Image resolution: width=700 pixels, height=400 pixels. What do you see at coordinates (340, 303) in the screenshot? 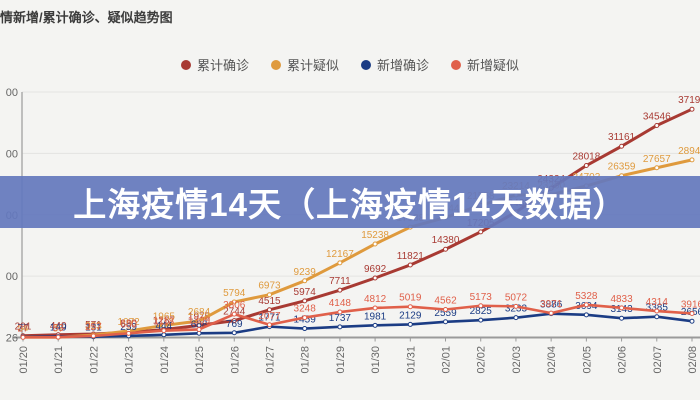
I see `data-label: 4148` at bounding box center [340, 303].